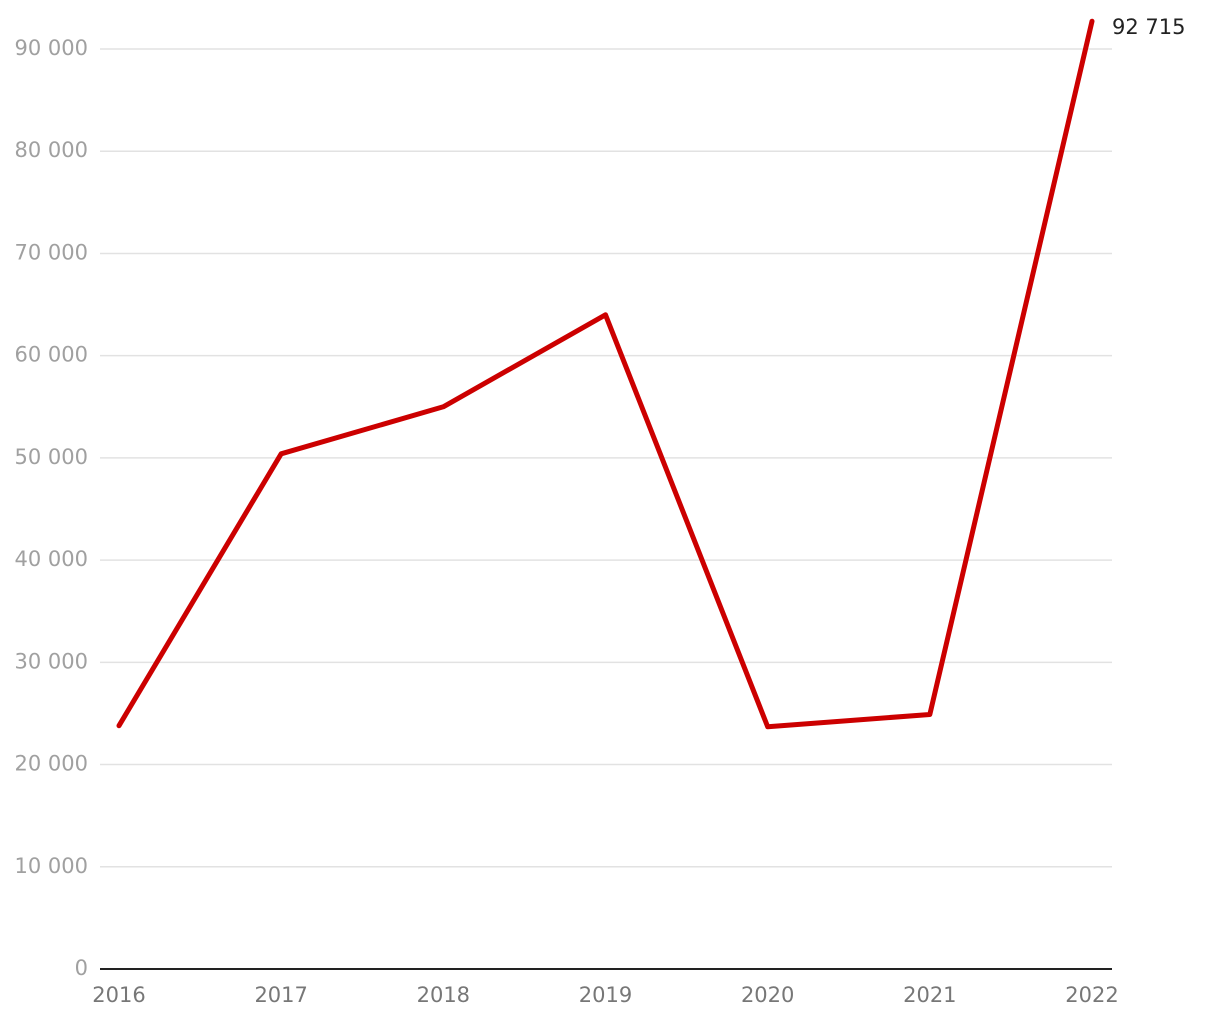  What do you see at coordinates (443, 995) in the screenshot?
I see `x-tick-label: 2018` at bounding box center [443, 995].